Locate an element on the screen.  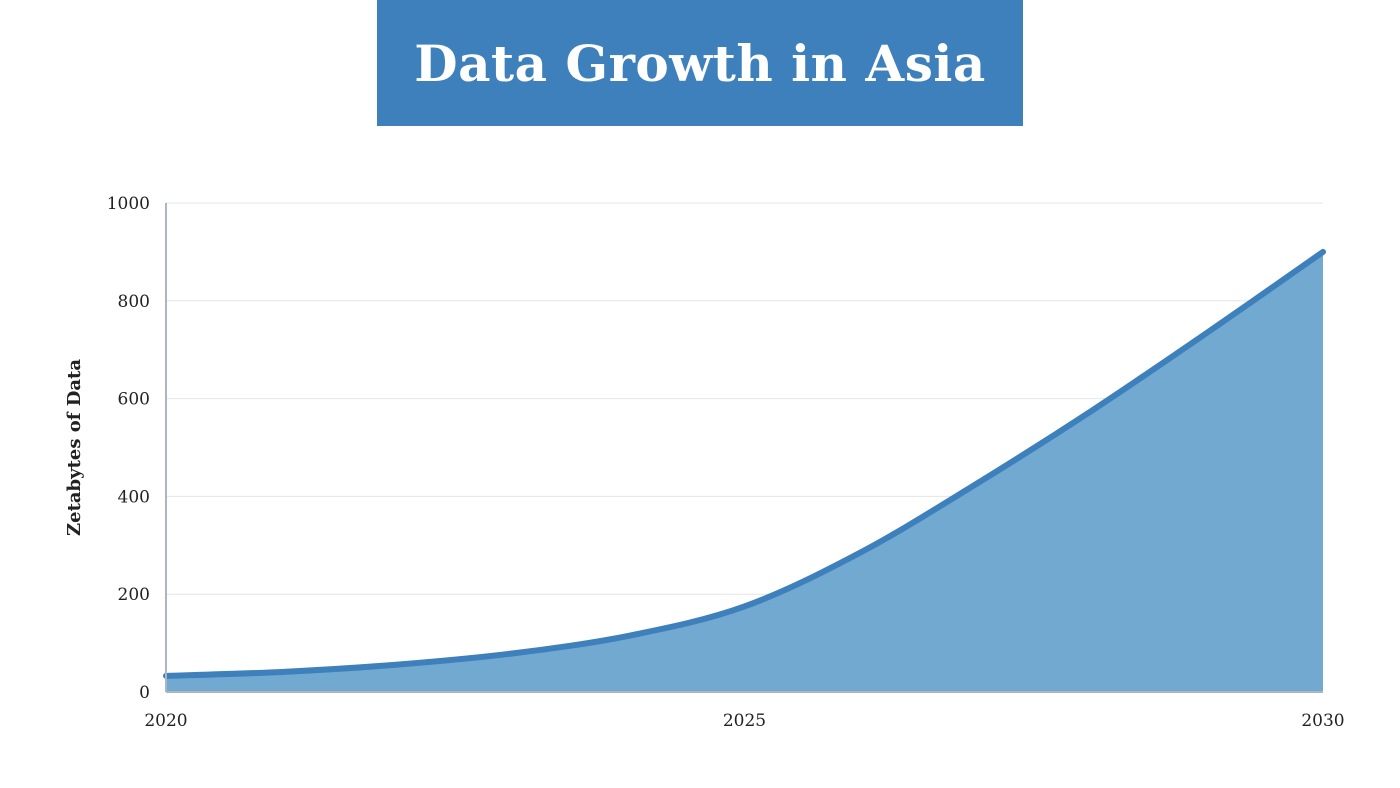
x-tick-labels: 2020 2025 2030 is located at coordinates (744, 721).